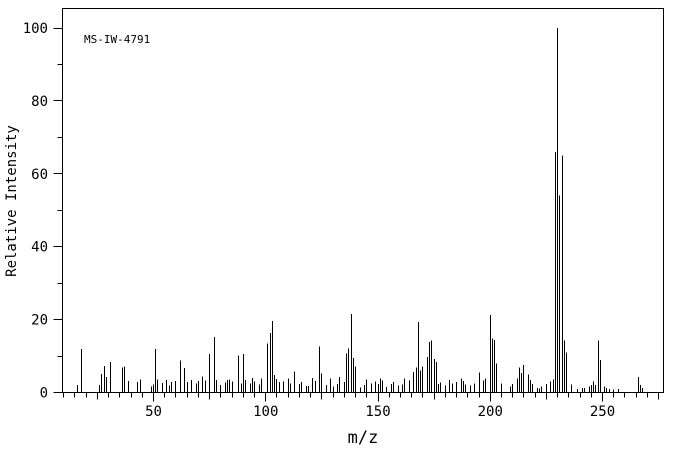 The width and height of the screenshot is (676, 455). Describe the element at coordinates (265, 412) in the screenshot. I see `x-tick-label: 100` at that location.